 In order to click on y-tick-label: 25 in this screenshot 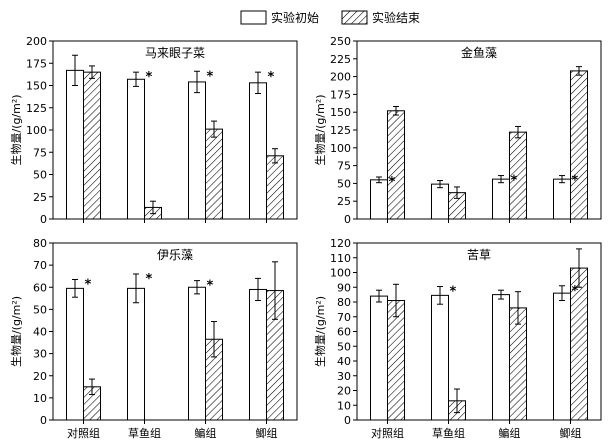, I will do `click(40, 197)`.